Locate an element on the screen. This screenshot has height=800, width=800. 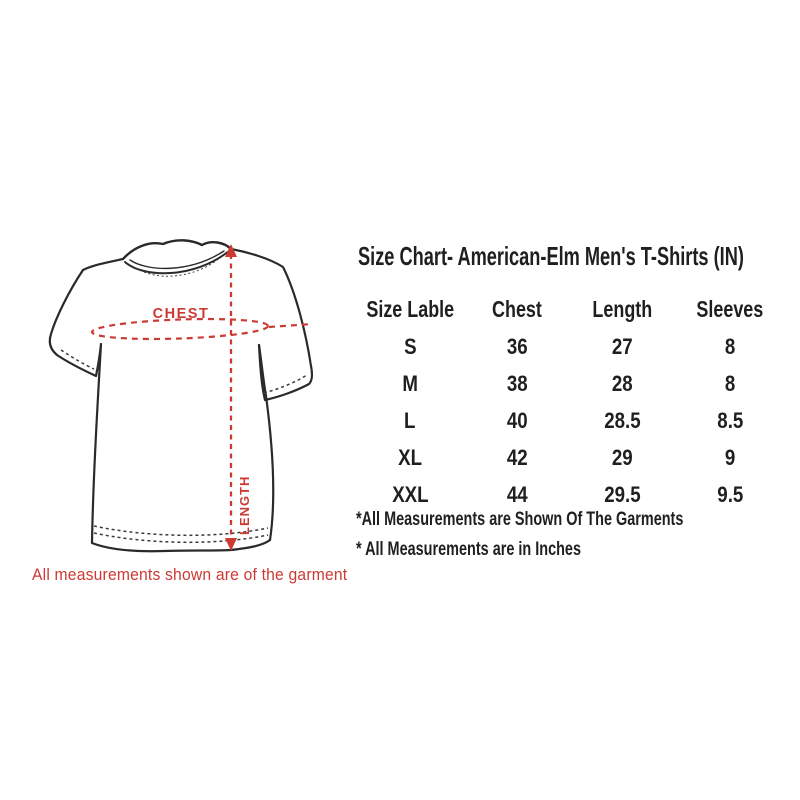
length-label: LENGTH is located at coordinates (244, 505).